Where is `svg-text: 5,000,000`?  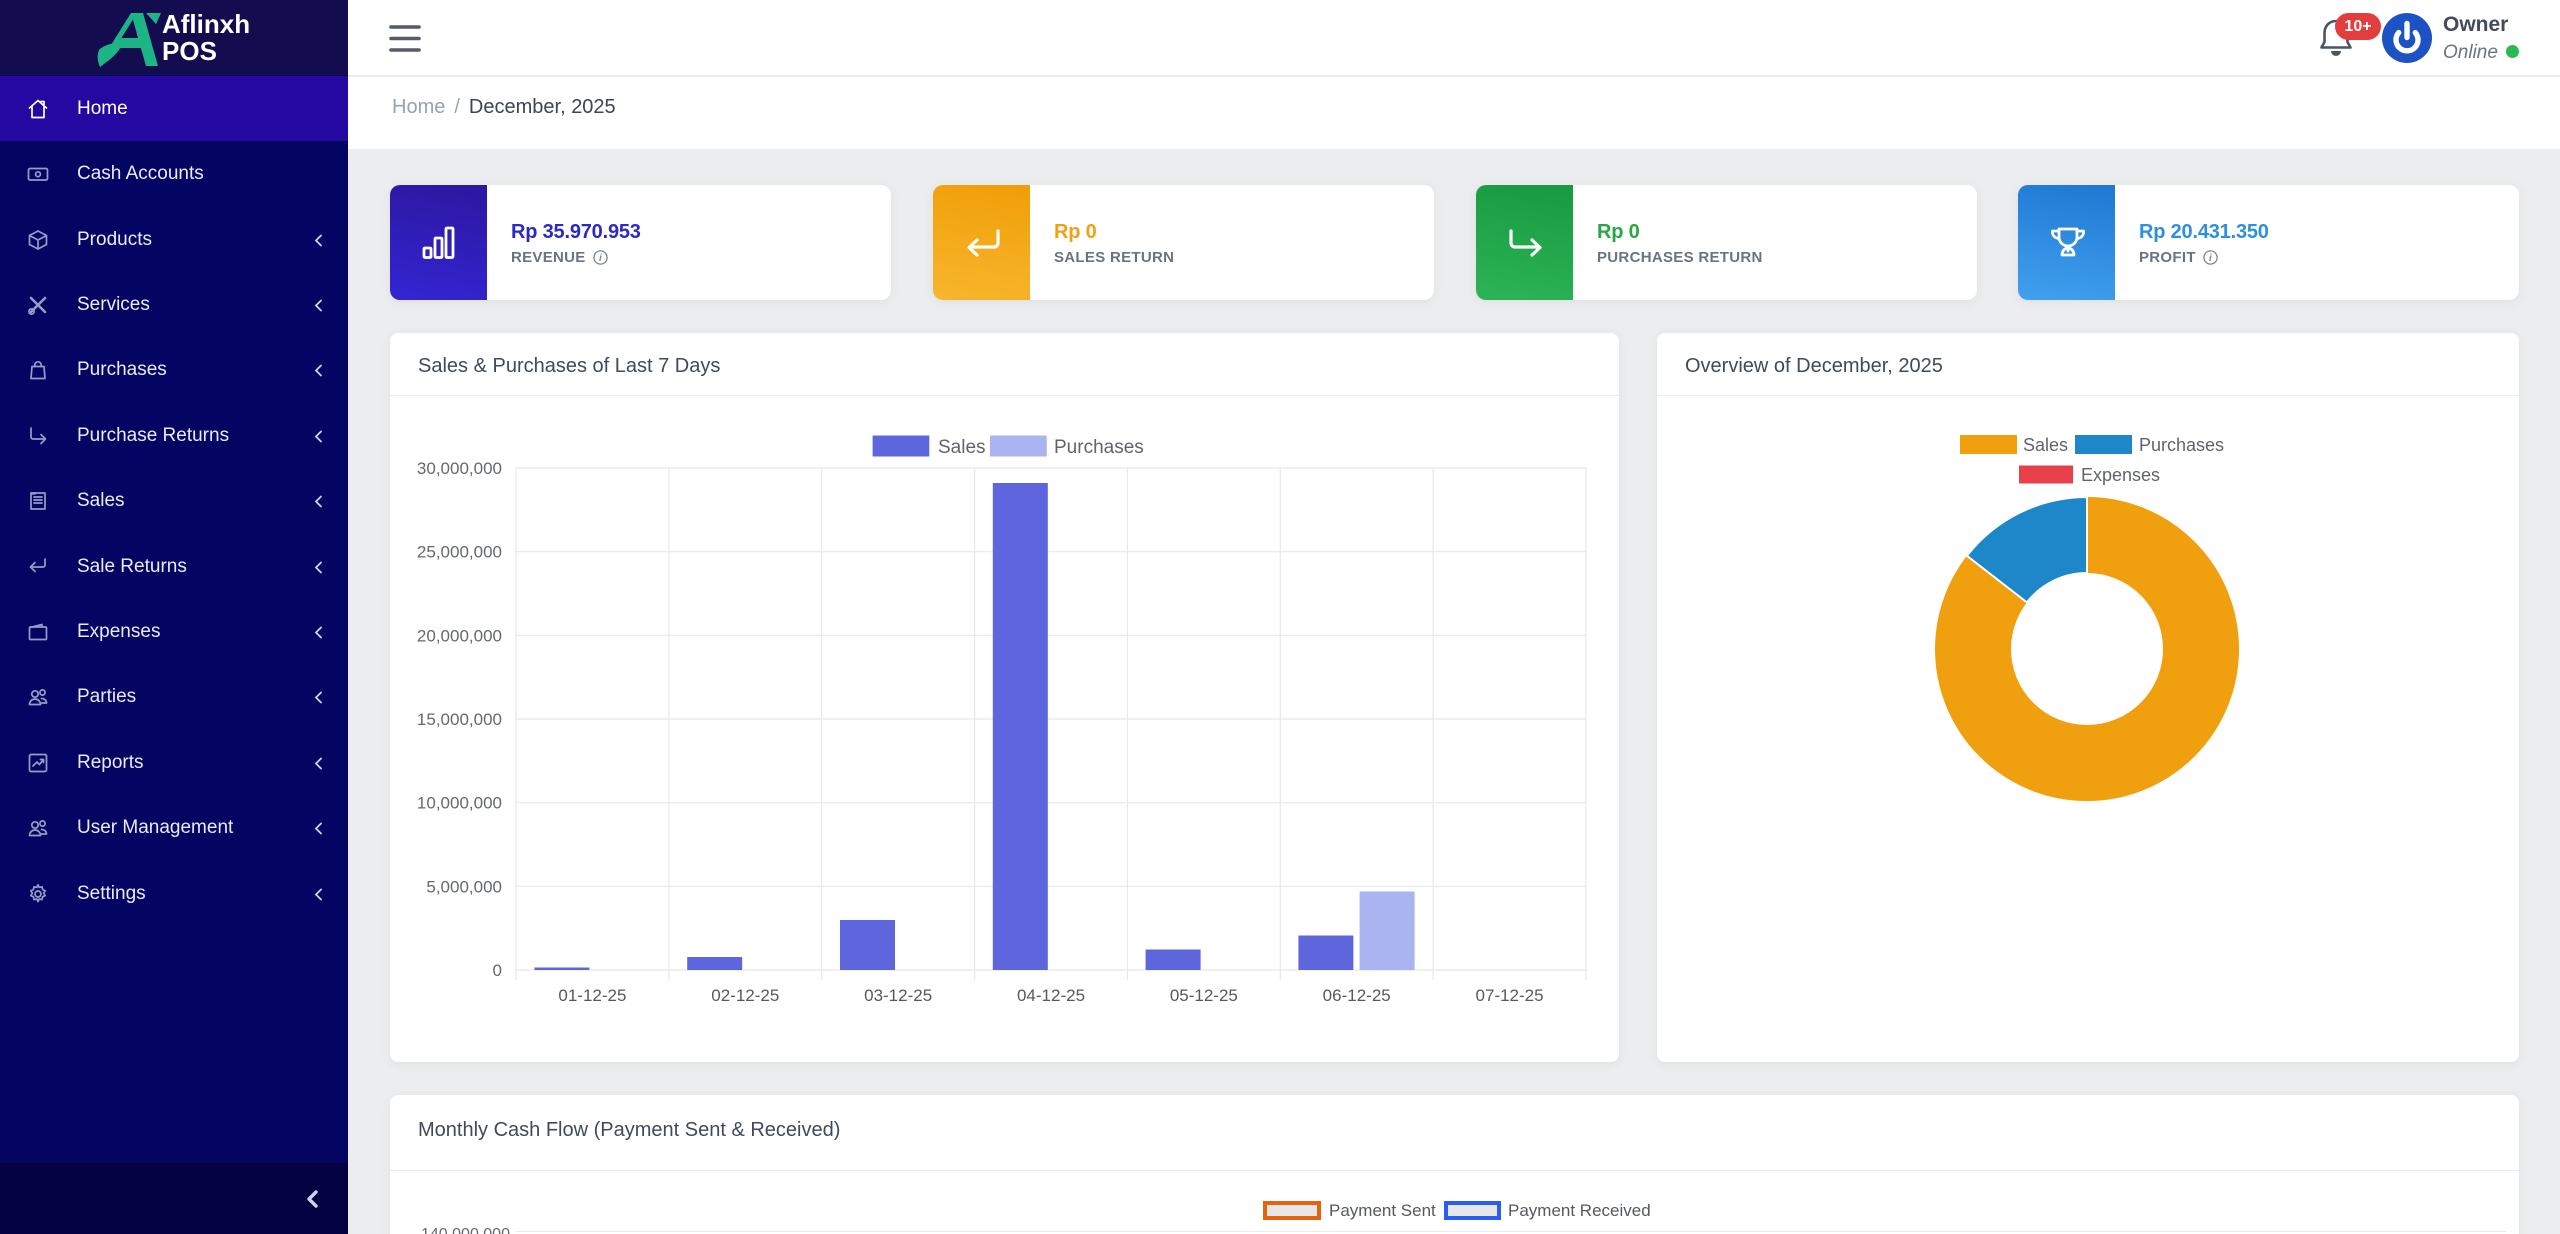 svg-text: 5,000,000 is located at coordinates (464, 886).